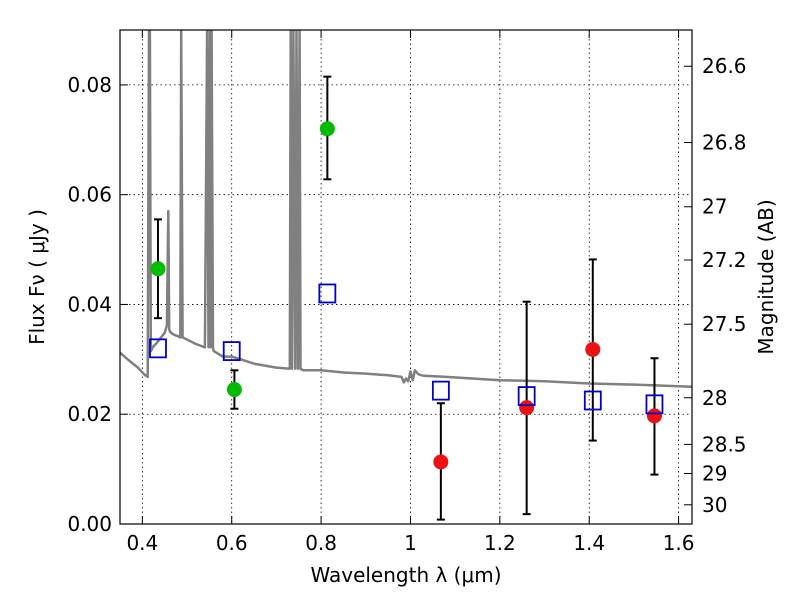  Describe the element at coordinates (89, 195) in the screenshot. I see `y-tick-label: 0.06` at that location.